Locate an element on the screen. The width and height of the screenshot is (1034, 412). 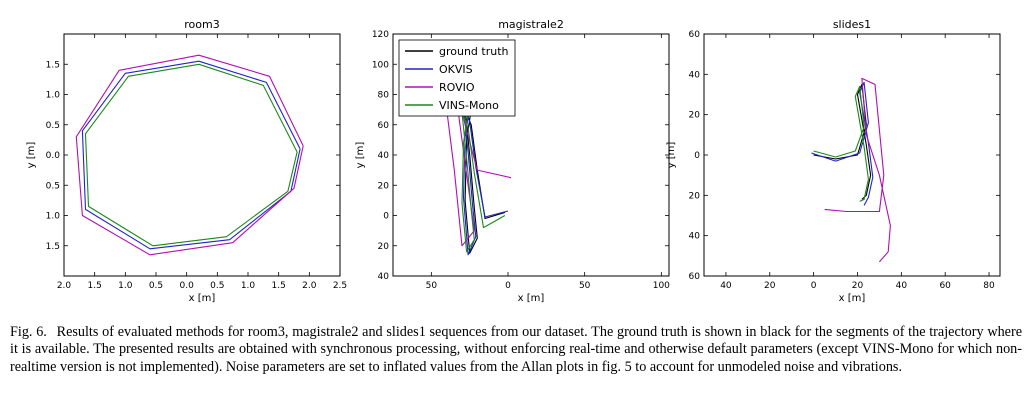
legend: ground truth OKVIS ROVIO VINS-Mono is located at coordinates (457, 78).